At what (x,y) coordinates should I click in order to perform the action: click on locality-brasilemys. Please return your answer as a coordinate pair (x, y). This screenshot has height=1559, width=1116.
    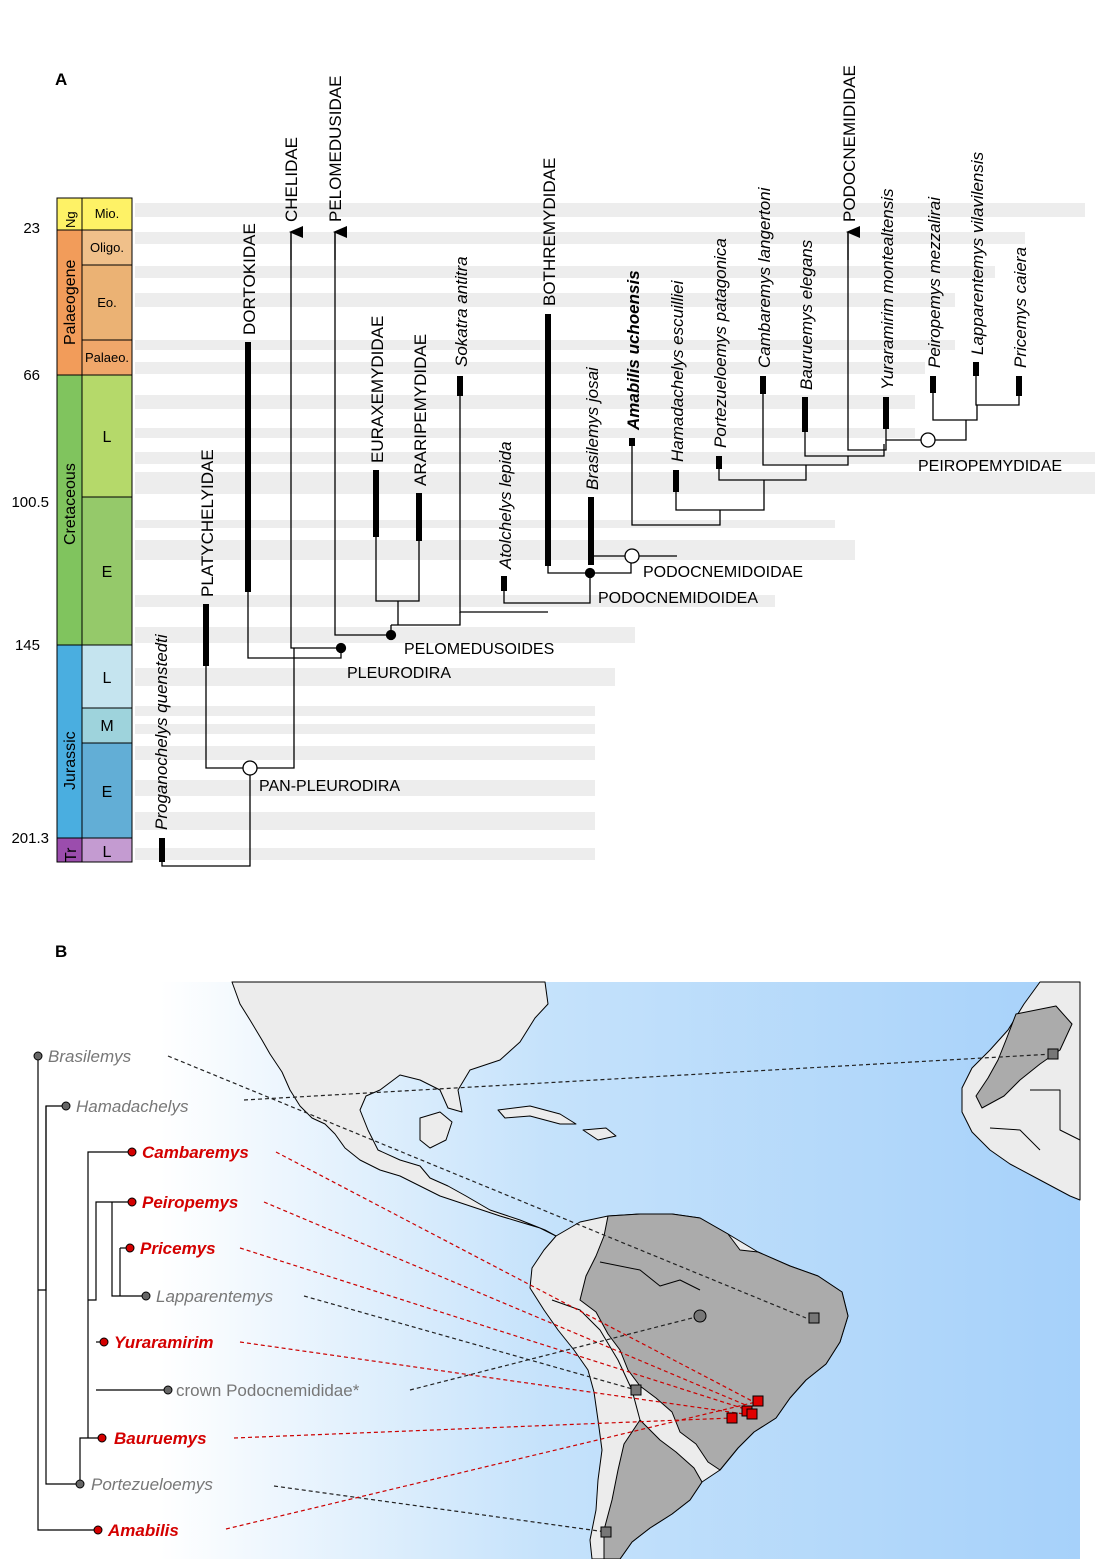
    Looking at the image, I should click on (1053, 1054).